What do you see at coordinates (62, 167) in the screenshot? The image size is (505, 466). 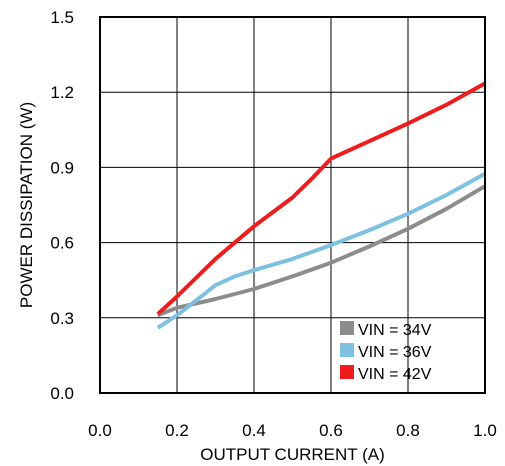 I see `y-tick-label: 0.9` at bounding box center [62, 167].